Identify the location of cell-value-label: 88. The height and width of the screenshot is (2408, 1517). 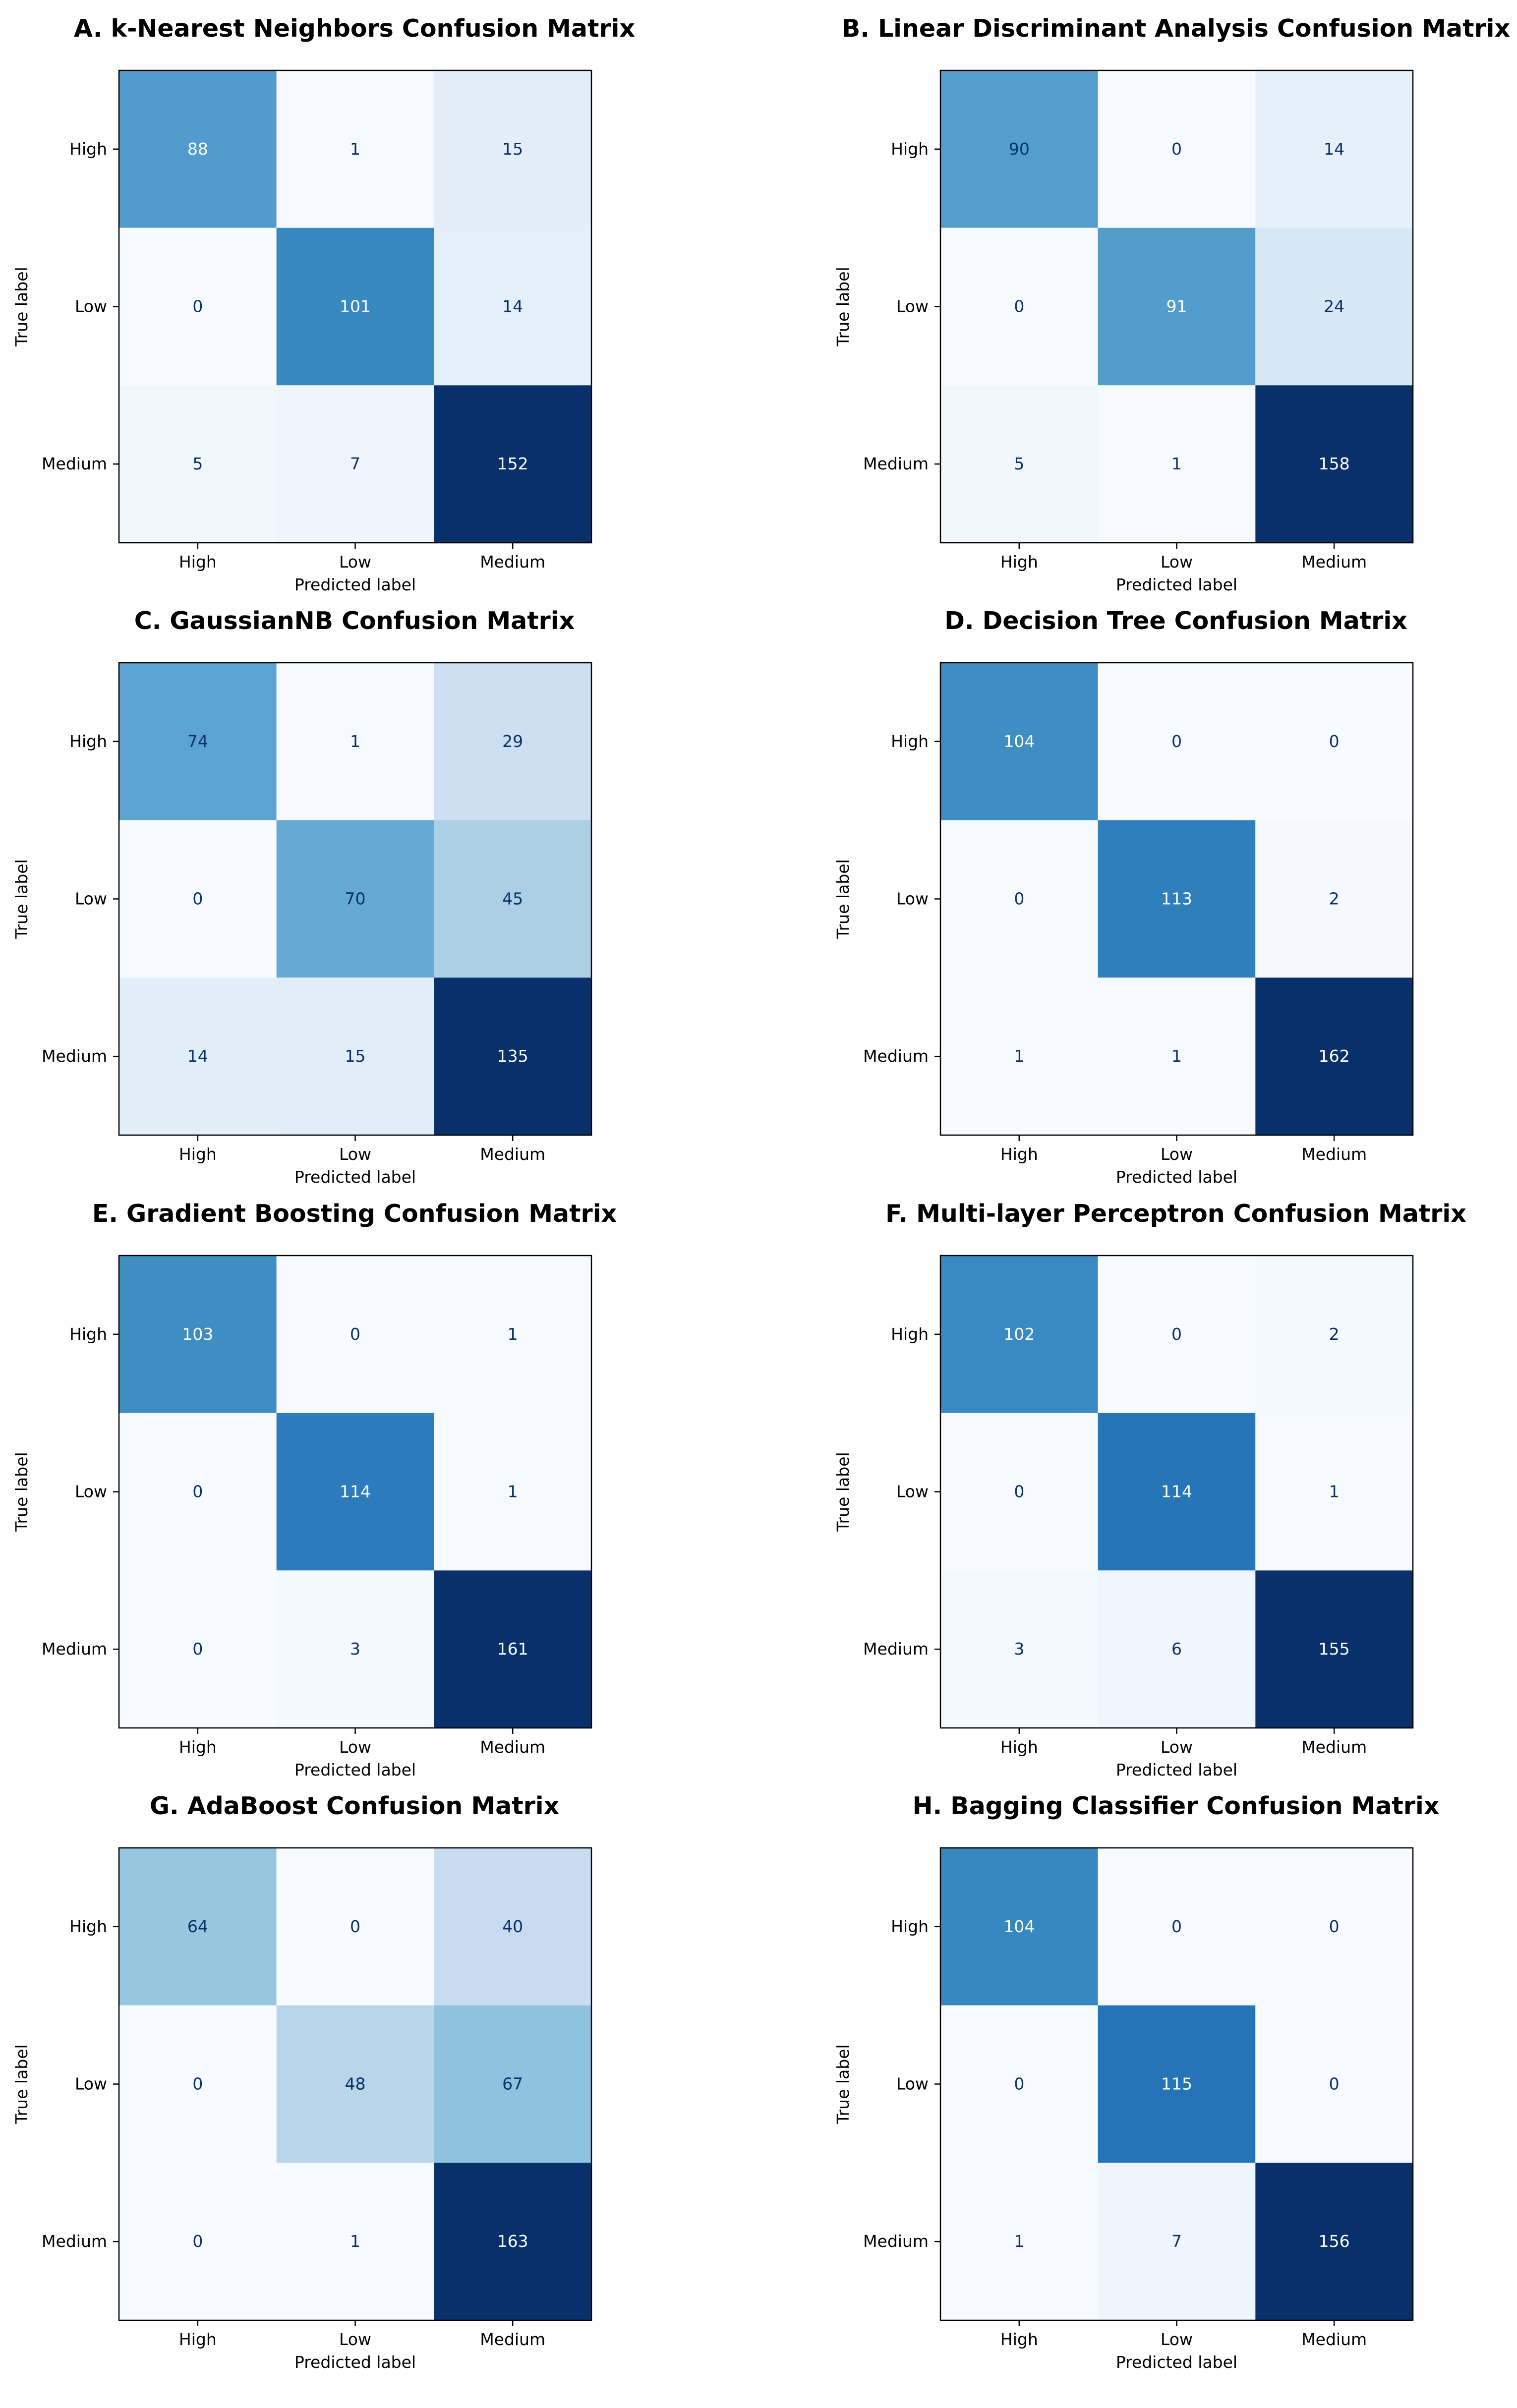
(197, 149).